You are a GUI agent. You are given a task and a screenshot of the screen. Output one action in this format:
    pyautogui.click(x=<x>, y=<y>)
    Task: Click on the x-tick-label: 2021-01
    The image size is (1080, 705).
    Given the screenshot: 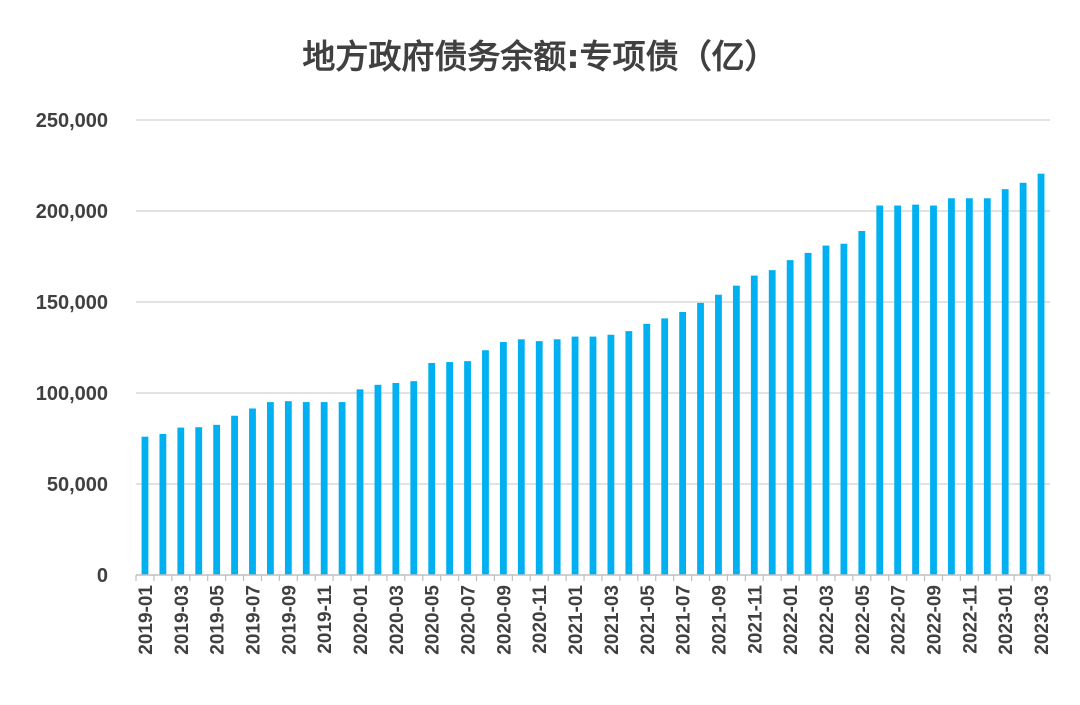 What is the action you would take?
    pyautogui.click(x=576, y=620)
    